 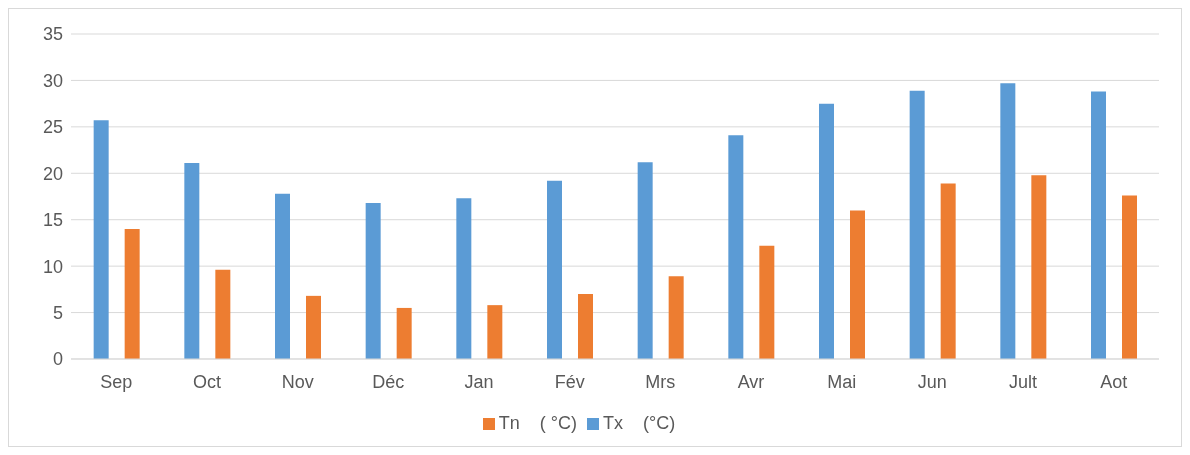 What do you see at coordinates (52, 220) in the screenshot?
I see `y-tick-label: 15` at bounding box center [52, 220].